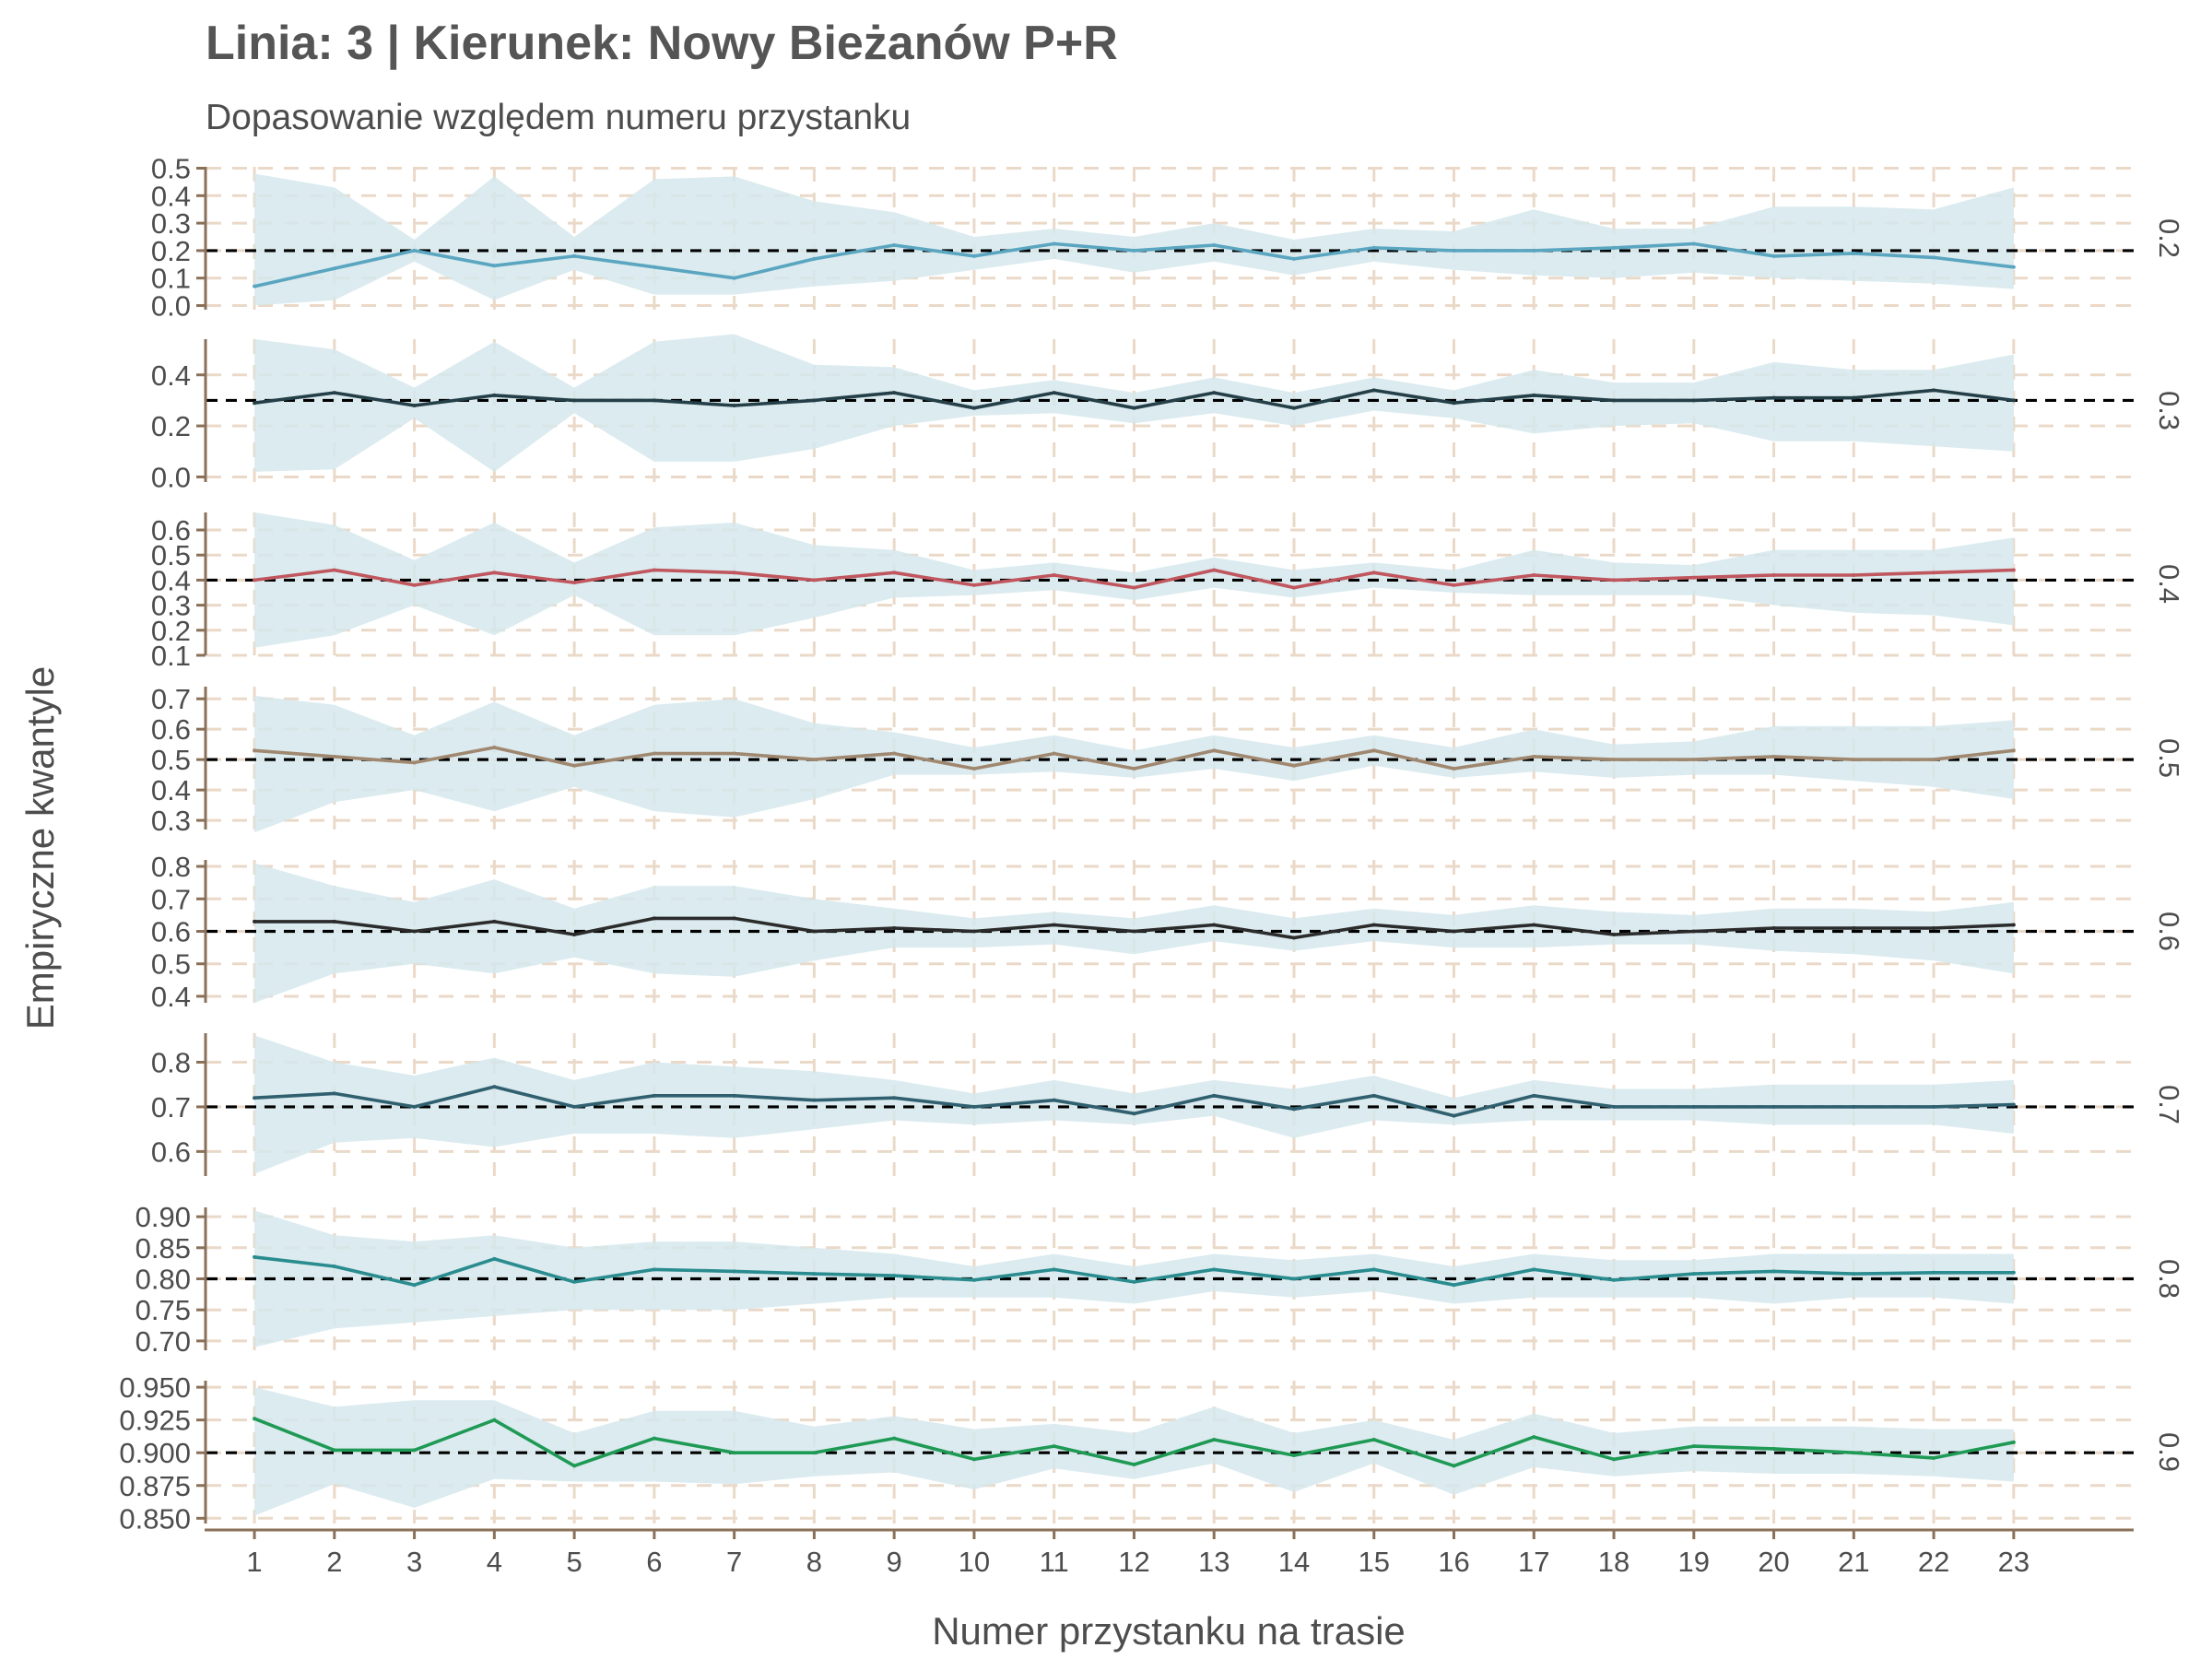  Describe the element at coordinates (2169, 931) in the screenshot. I see `strip-label: 0.6` at that location.